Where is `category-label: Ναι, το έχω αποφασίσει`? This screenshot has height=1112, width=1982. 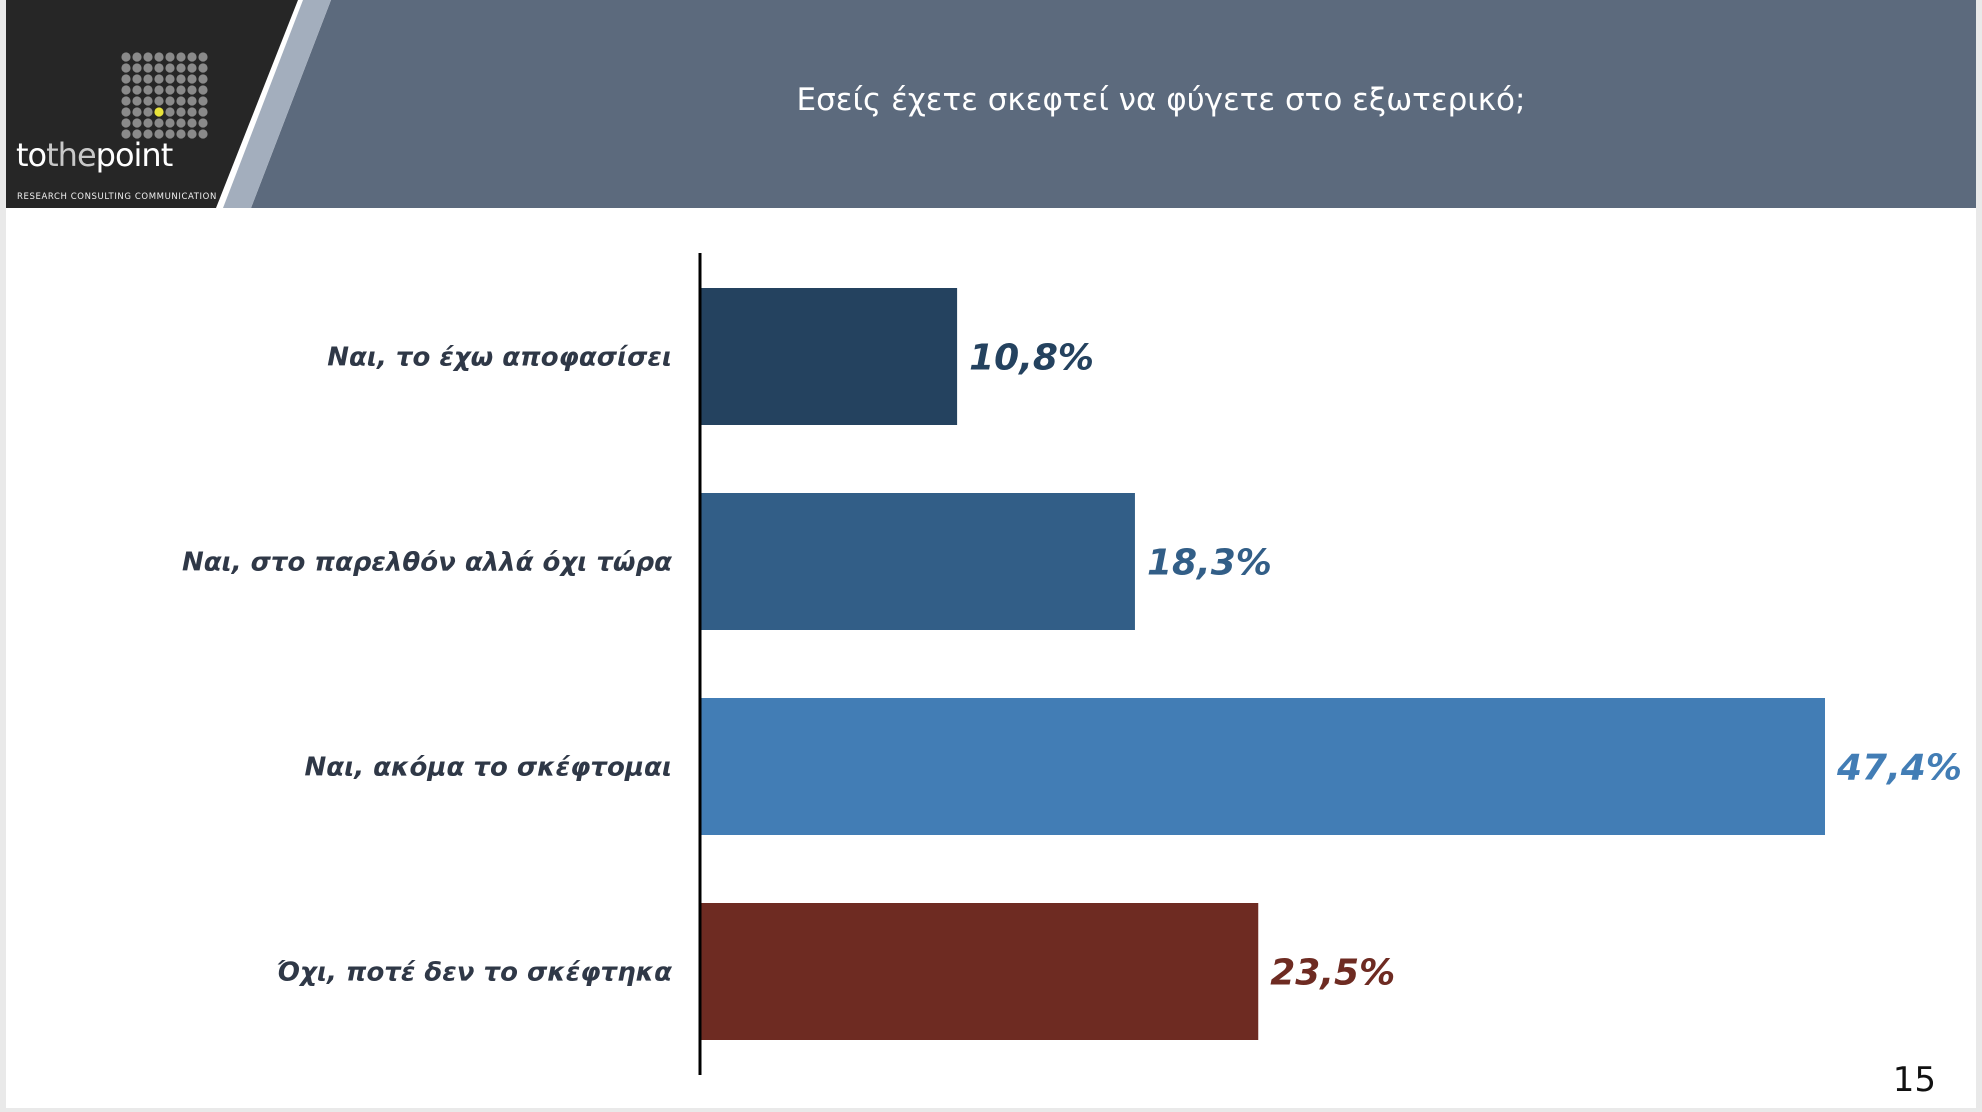
category-label: Ναι, το έχω αποφασίσει is located at coordinates (499, 358).